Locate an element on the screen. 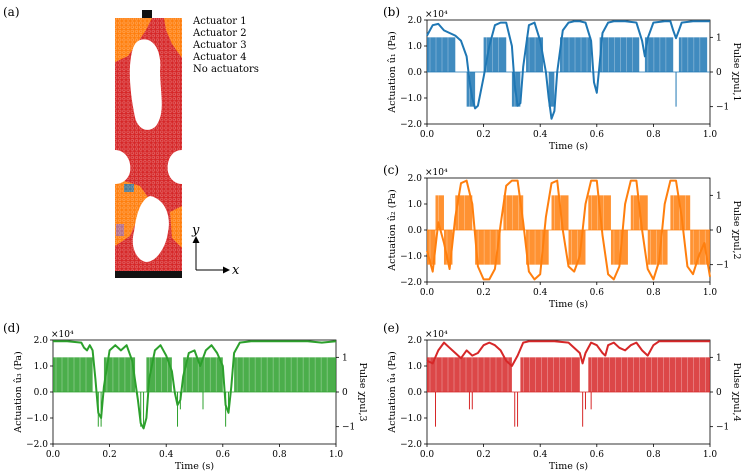  y-right-tick-label-c: −1 is located at coordinates (722, 266).